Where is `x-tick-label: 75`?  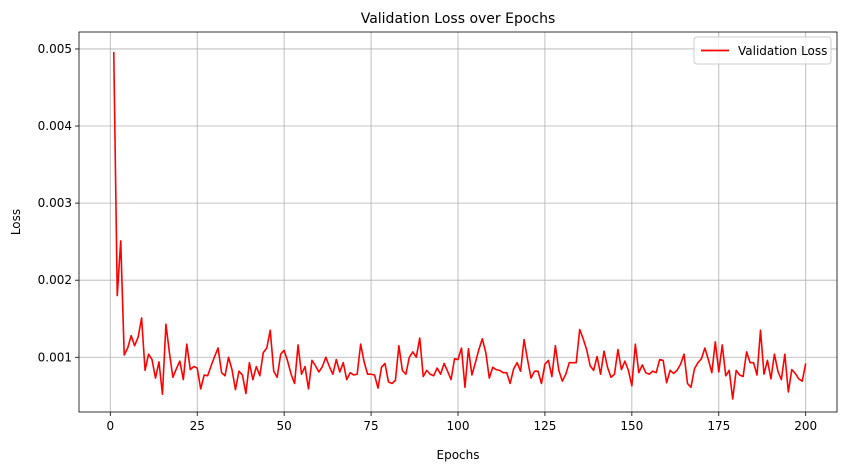
x-tick-label: 75 is located at coordinates (370, 426).